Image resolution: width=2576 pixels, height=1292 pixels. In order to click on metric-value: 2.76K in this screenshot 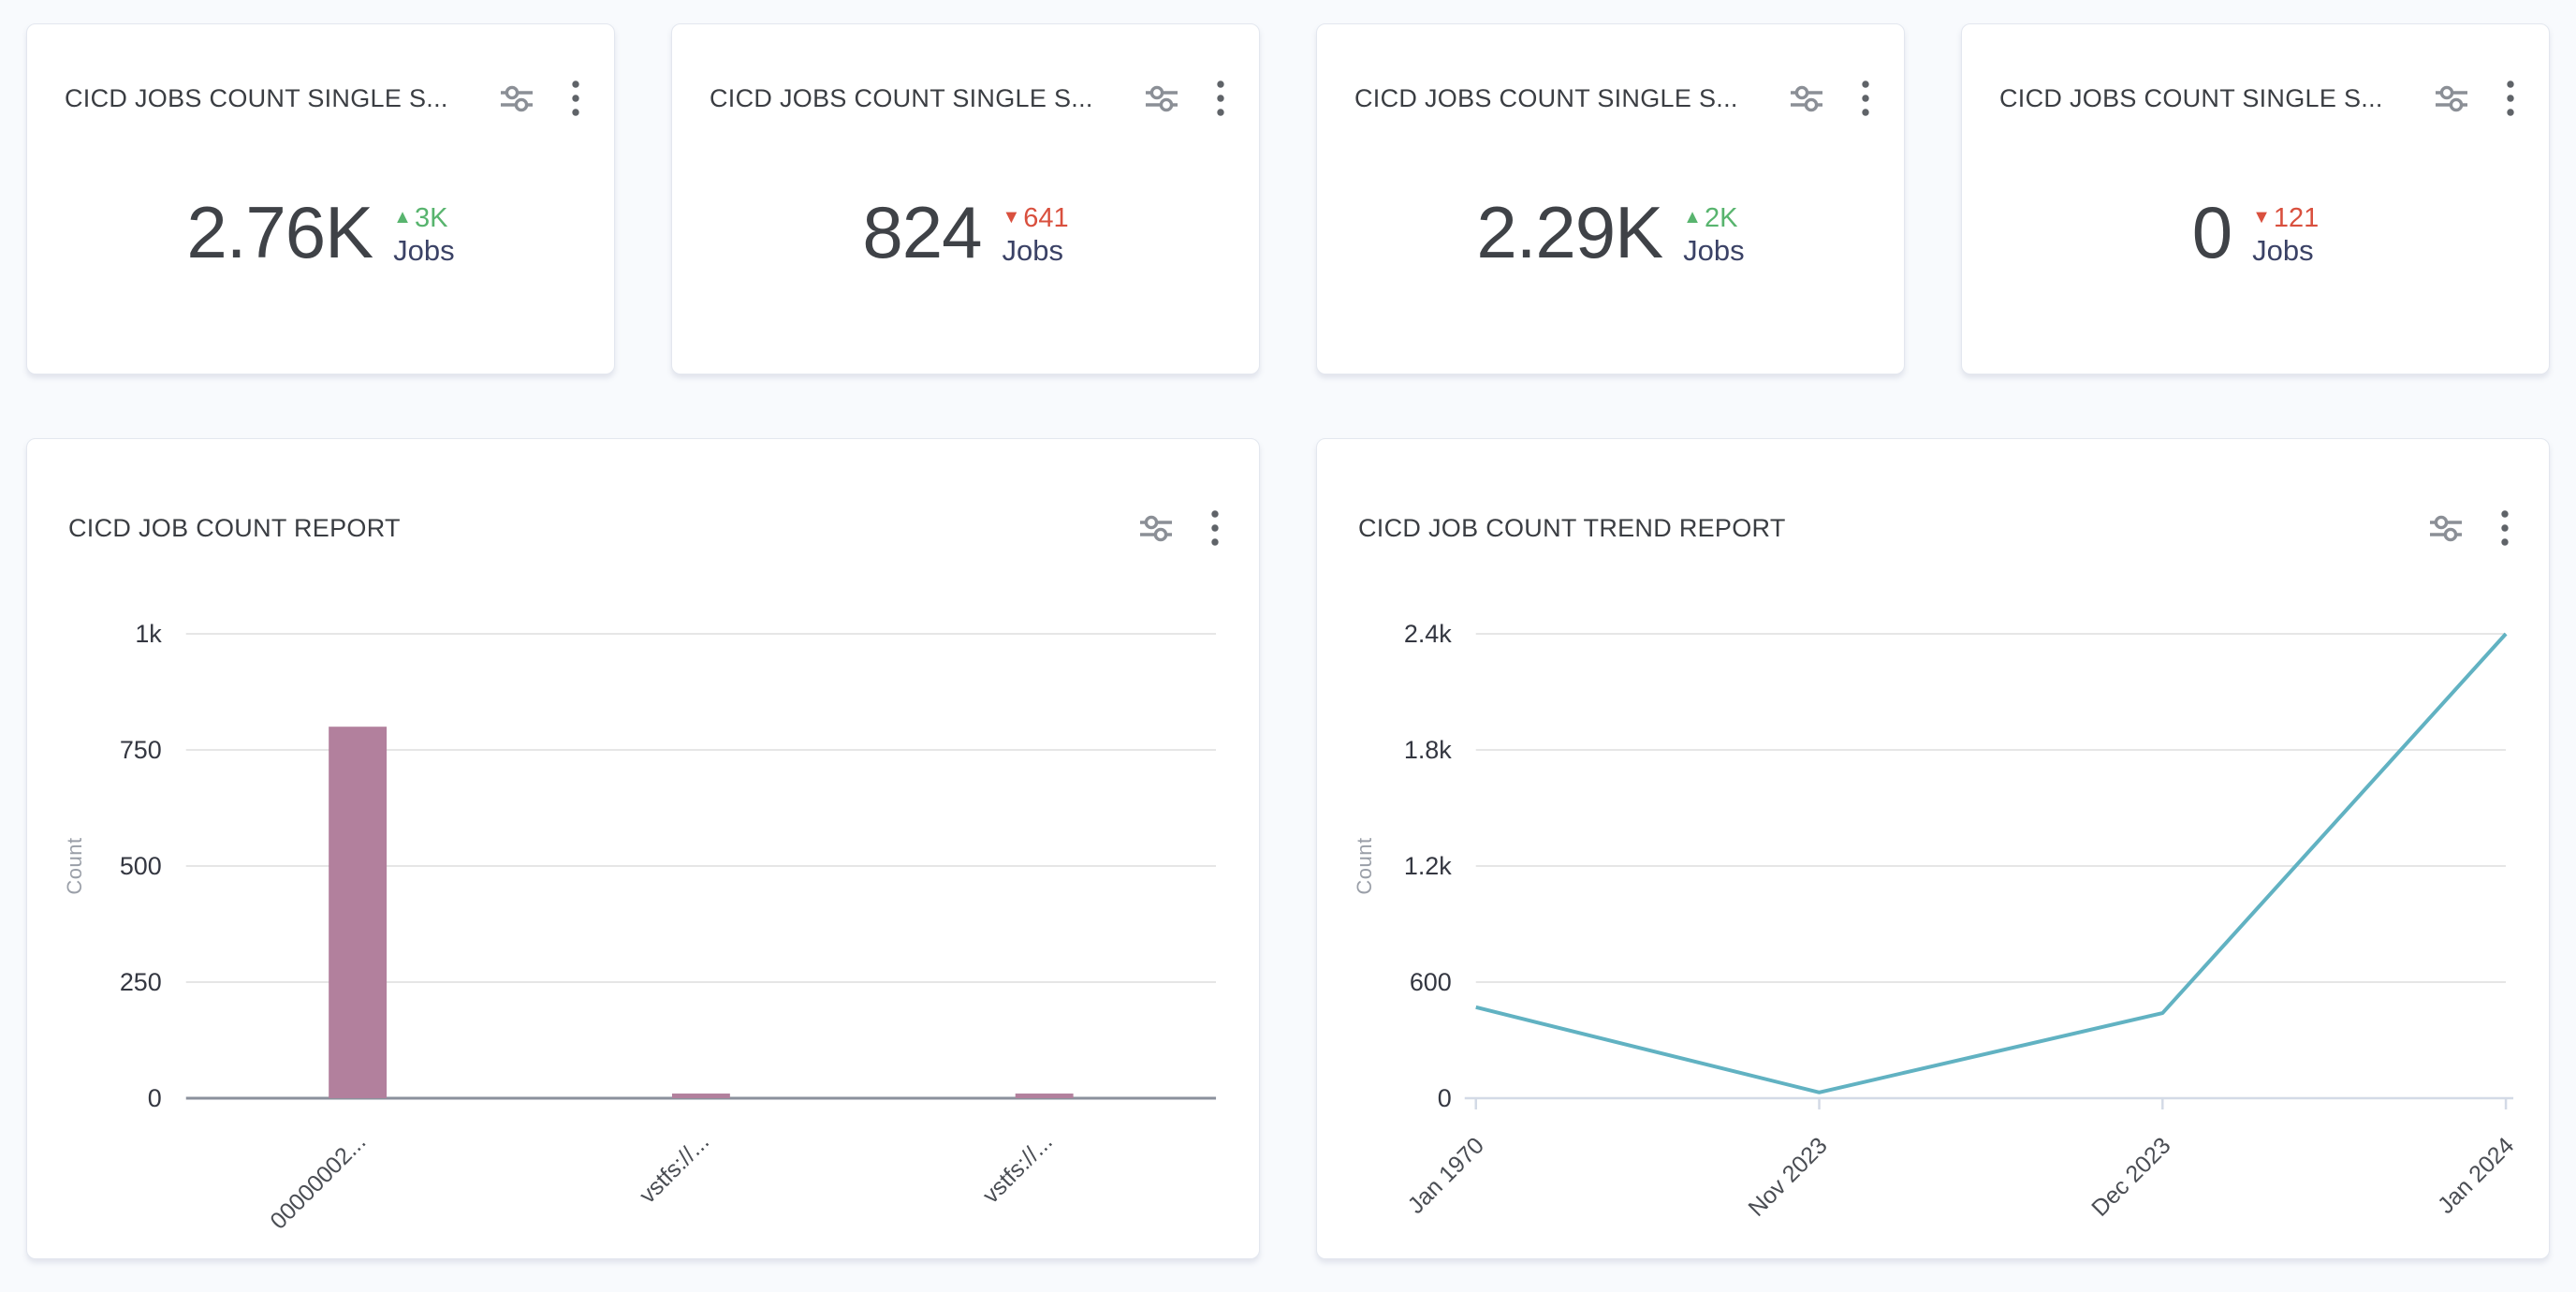, I will do `click(279, 232)`.